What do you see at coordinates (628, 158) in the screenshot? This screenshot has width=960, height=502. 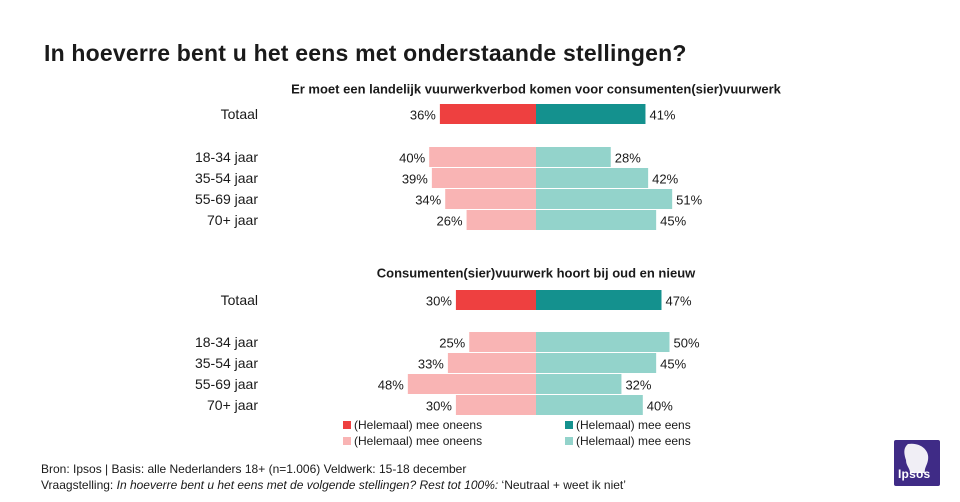 I see `value-label-eens-18-34-jaar: 28%` at bounding box center [628, 158].